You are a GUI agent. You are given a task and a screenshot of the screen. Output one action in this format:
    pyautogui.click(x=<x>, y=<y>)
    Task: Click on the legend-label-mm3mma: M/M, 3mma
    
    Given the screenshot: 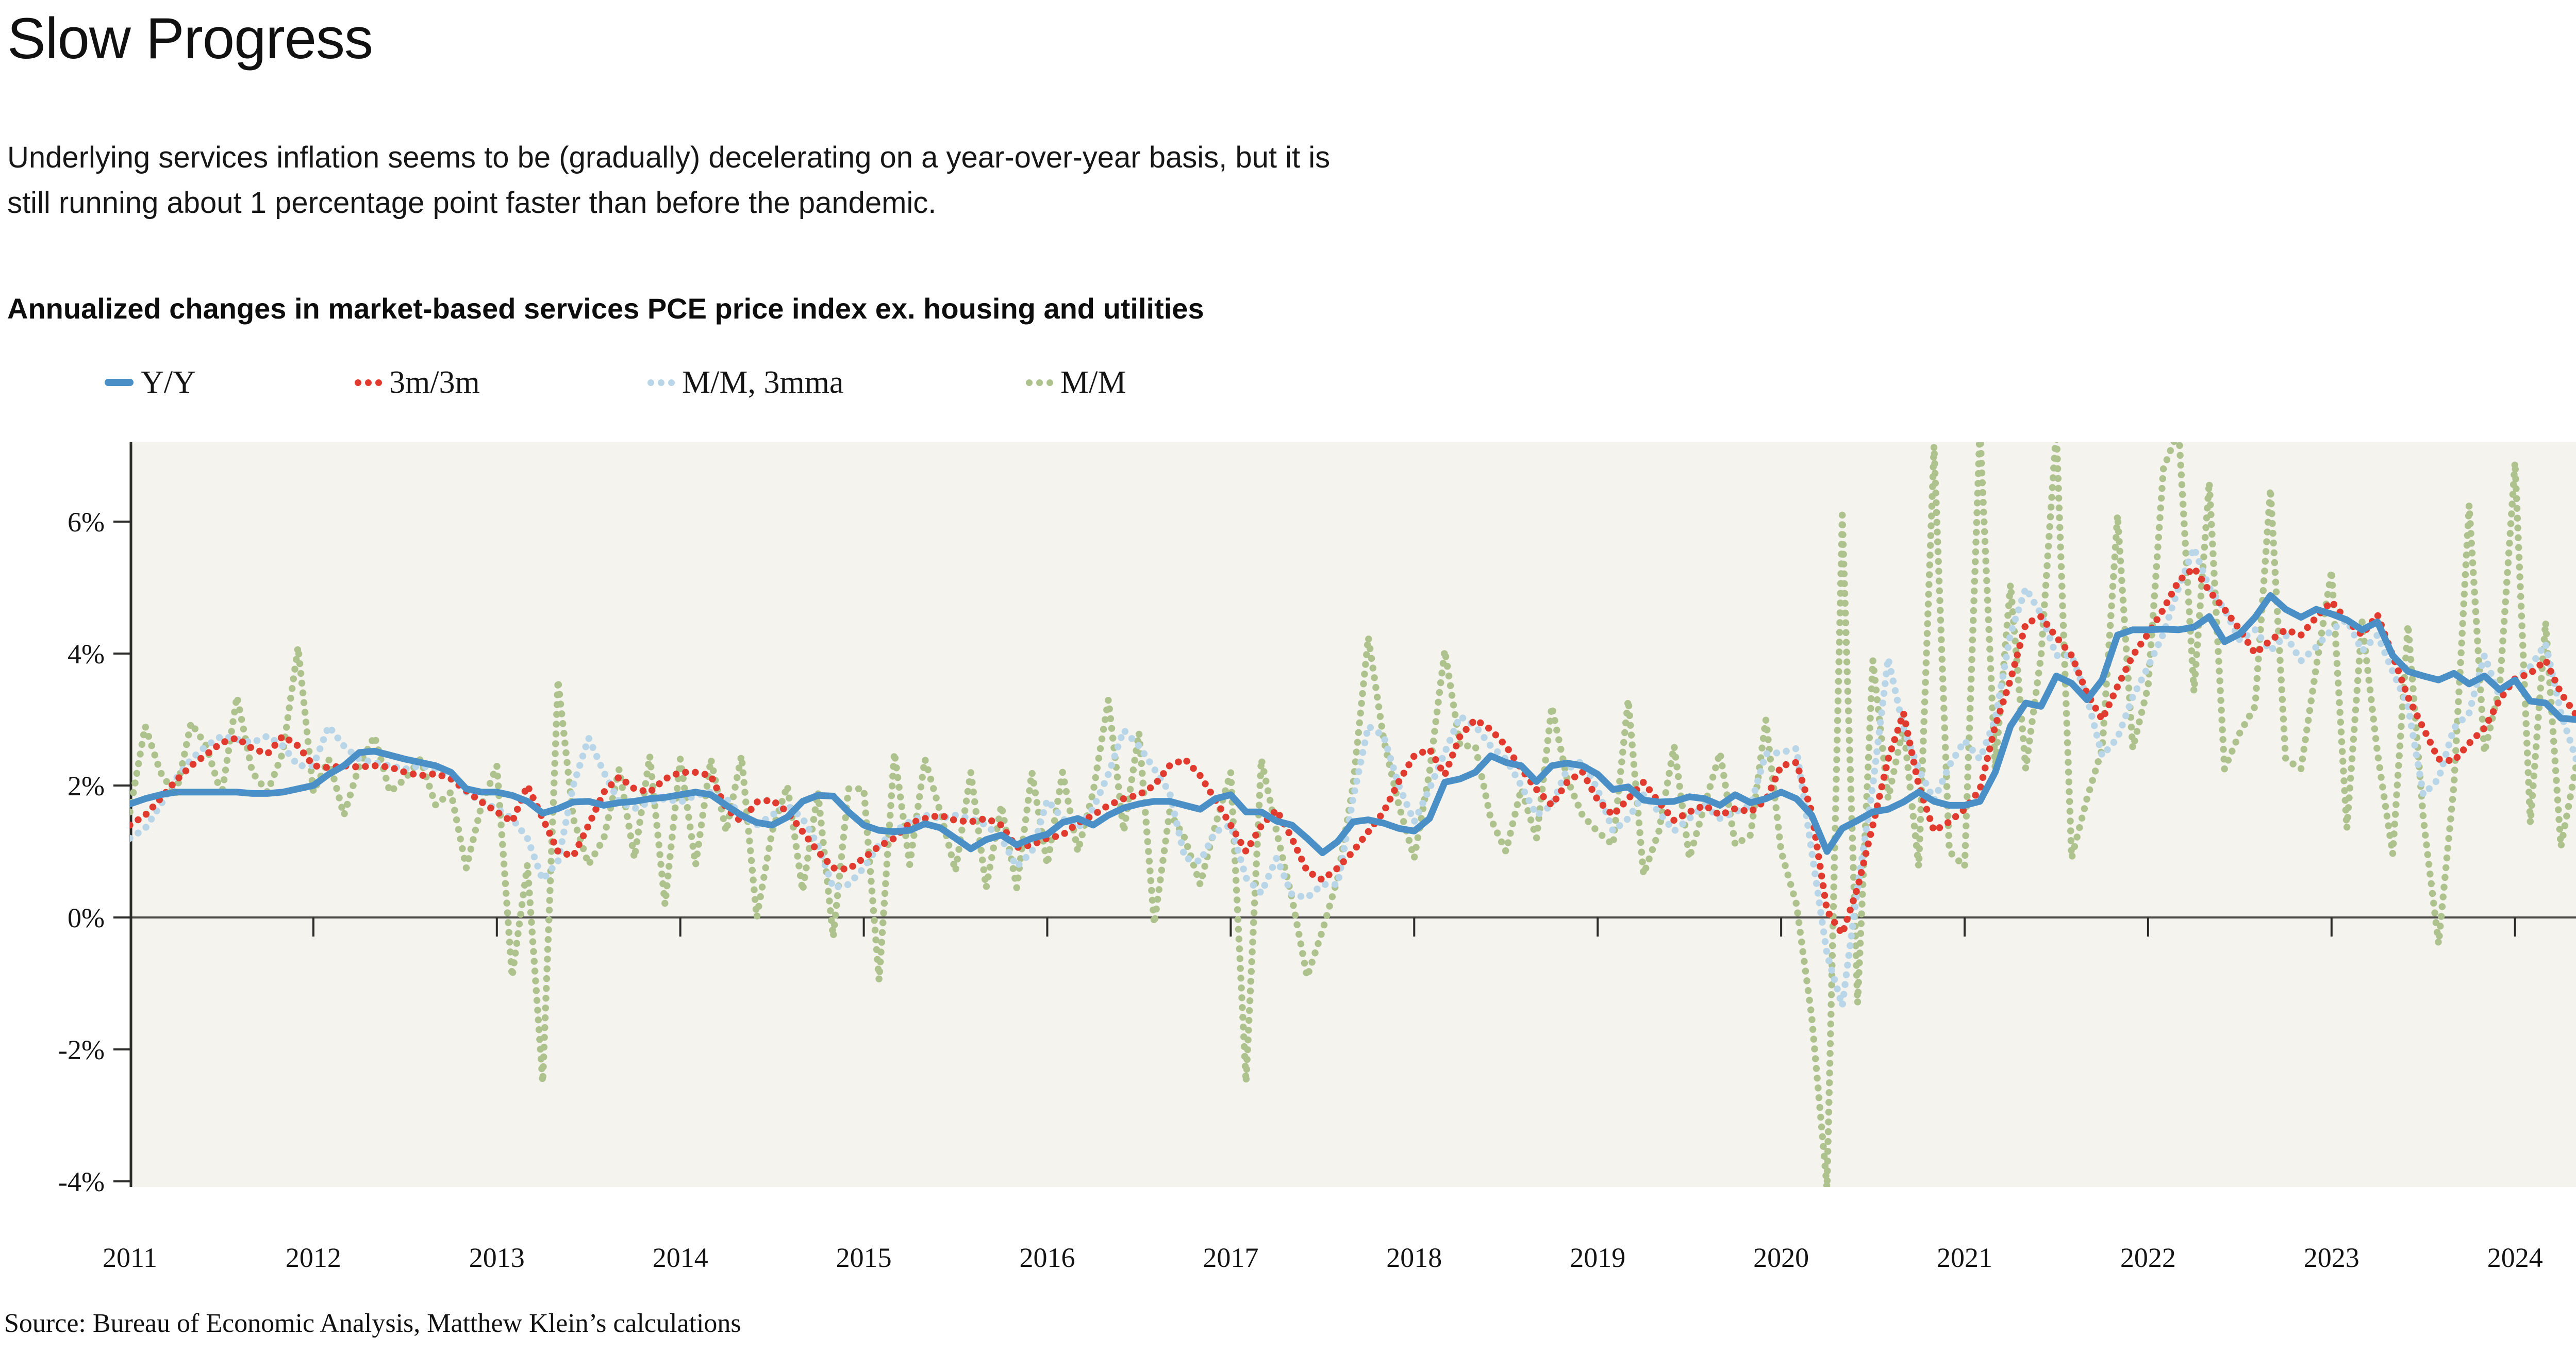 What is the action you would take?
    pyautogui.click(x=763, y=382)
    